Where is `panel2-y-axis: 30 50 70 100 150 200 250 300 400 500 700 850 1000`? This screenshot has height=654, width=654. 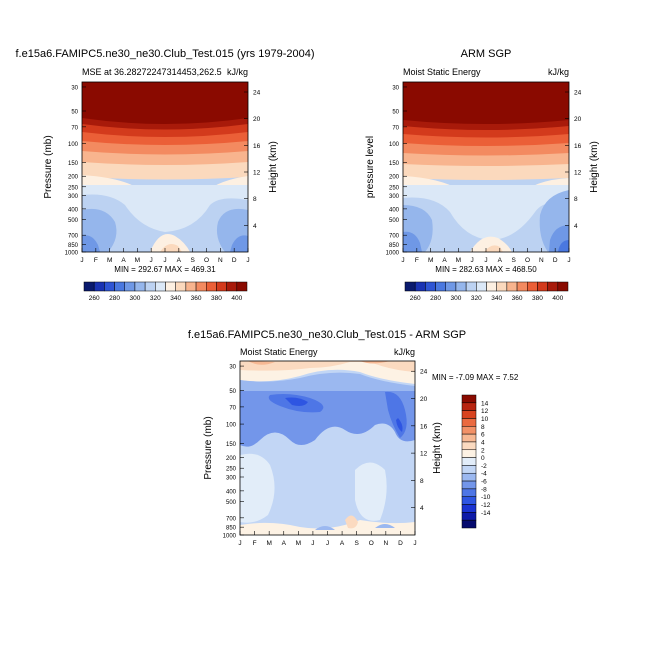 panel2-y-axis: 30 50 70 100 150 200 250 300 400 500 700 850 1000 is located at coordinates (396, 171).